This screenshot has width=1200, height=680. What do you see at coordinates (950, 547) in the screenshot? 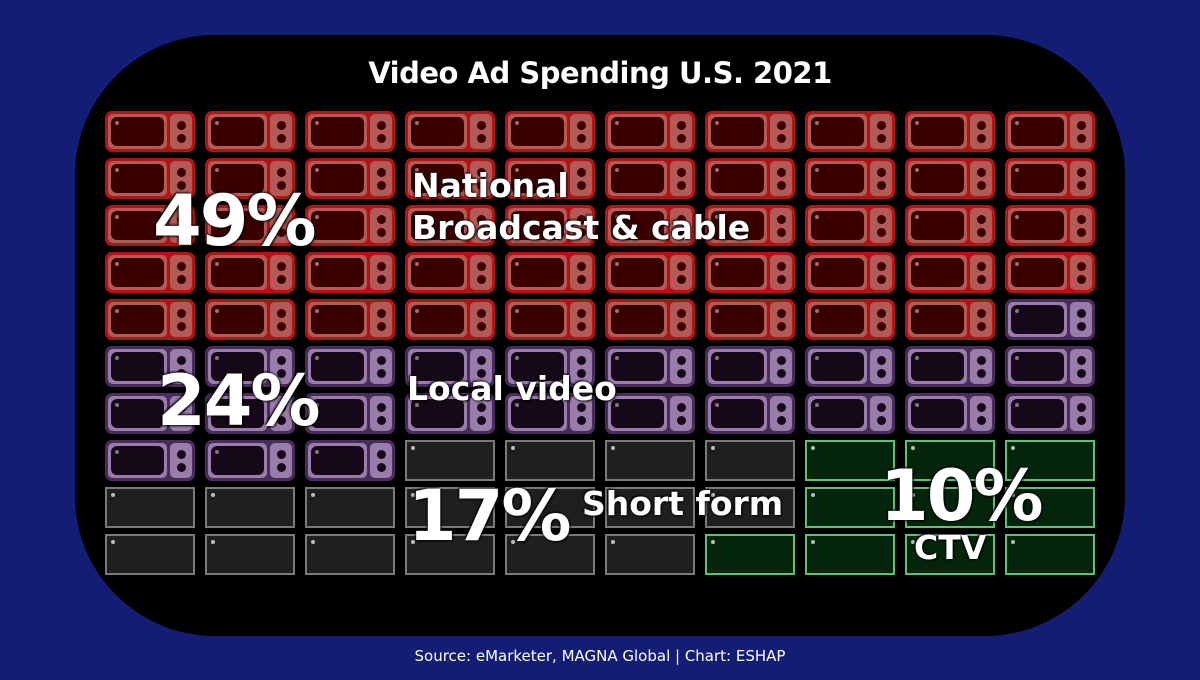
I see `ctv-label: CTV` at bounding box center [950, 547].